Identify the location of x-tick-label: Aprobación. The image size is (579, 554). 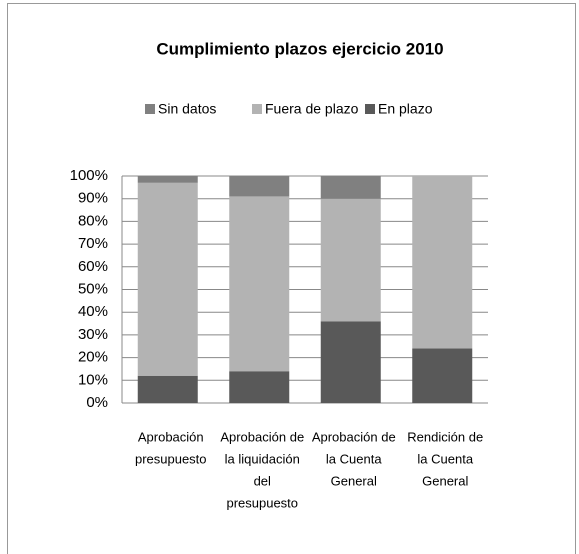
(171, 436).